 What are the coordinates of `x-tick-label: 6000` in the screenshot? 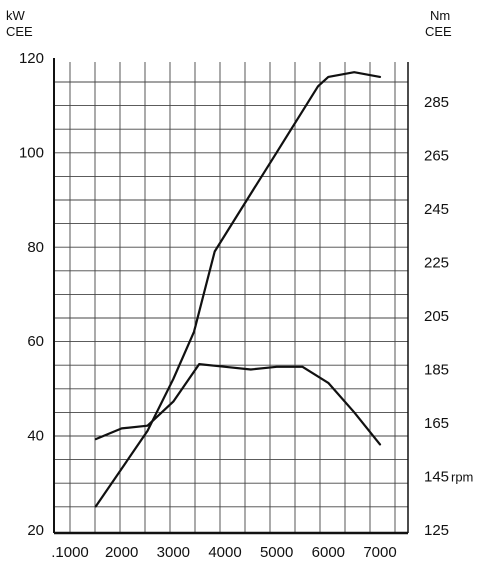 It's located at (328, 552).